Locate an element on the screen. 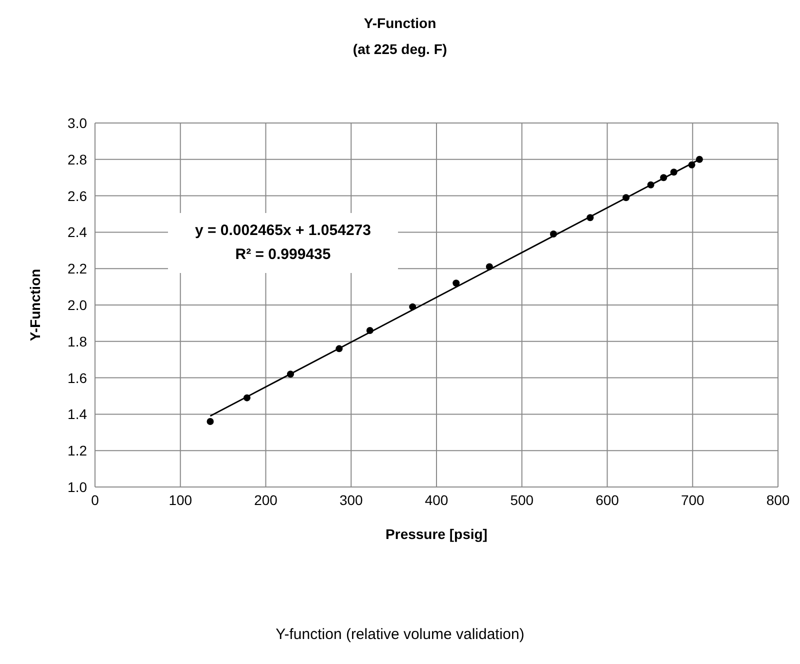 This screenshot has height=664, width=800. y-tick-label: 3.0 is located at coordinates (78, 122).